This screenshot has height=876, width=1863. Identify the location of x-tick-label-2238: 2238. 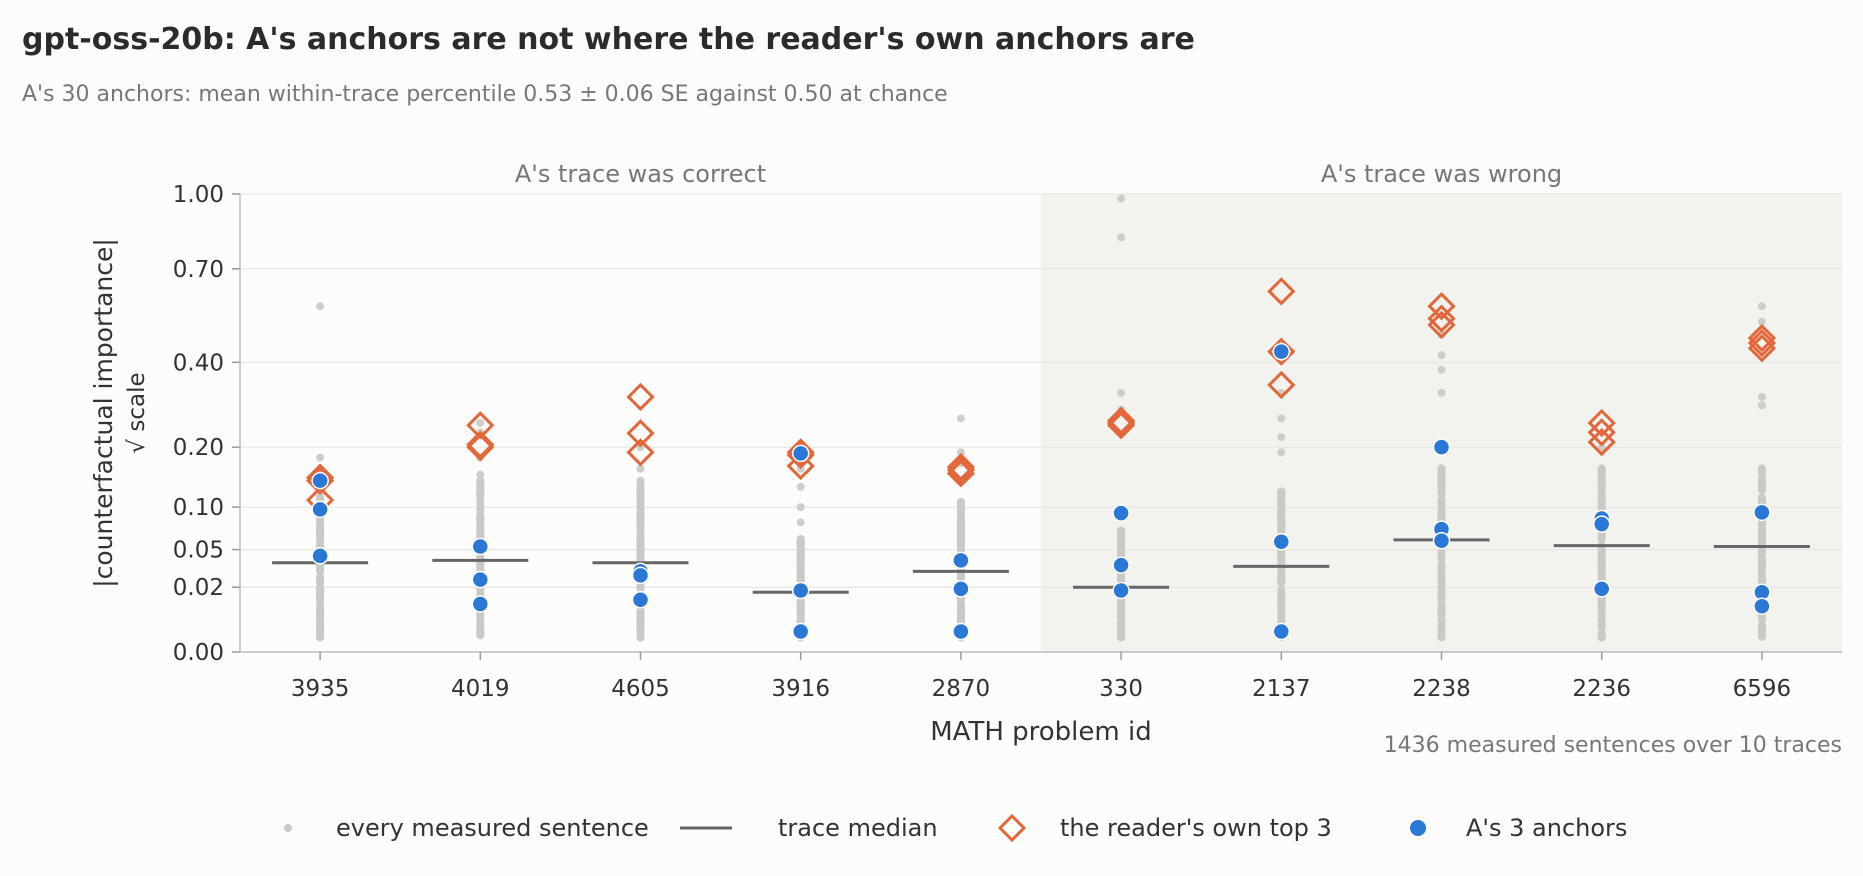
(1441, 689).